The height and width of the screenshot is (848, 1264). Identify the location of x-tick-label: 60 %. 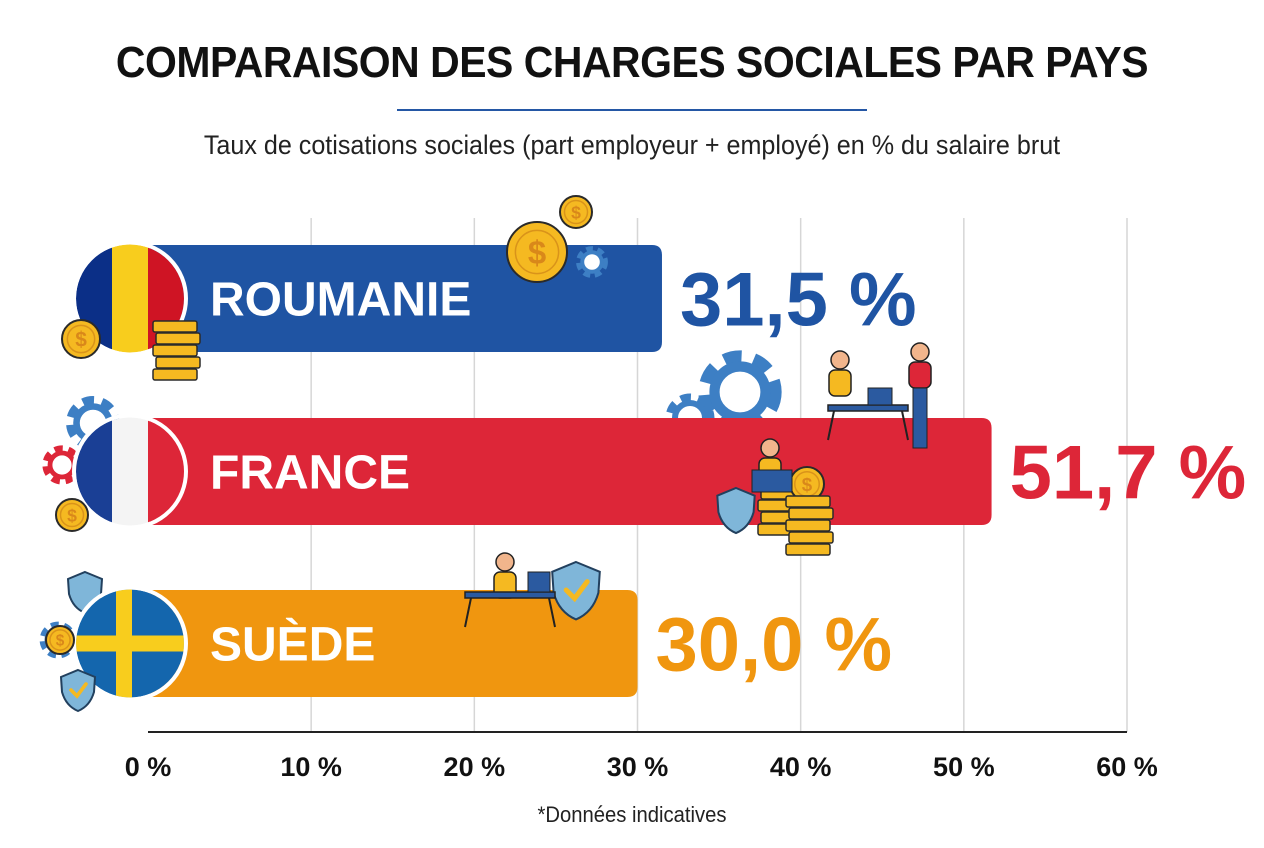
(1127, 767).